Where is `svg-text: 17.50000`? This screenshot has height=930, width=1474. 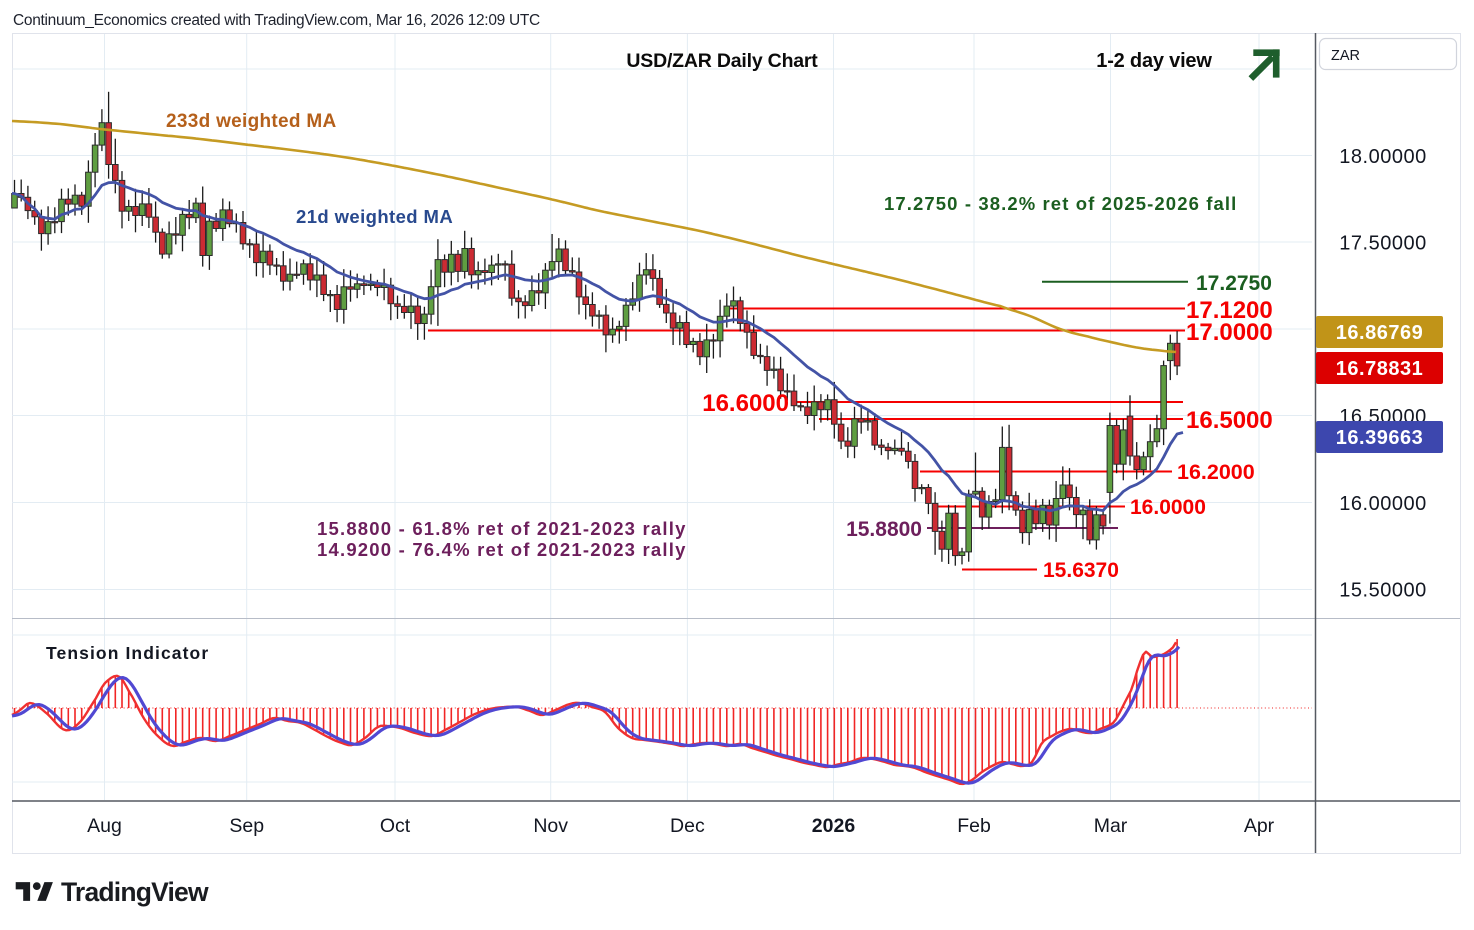
svg-text: 17.50000 is located at coordinates (1382, 244).